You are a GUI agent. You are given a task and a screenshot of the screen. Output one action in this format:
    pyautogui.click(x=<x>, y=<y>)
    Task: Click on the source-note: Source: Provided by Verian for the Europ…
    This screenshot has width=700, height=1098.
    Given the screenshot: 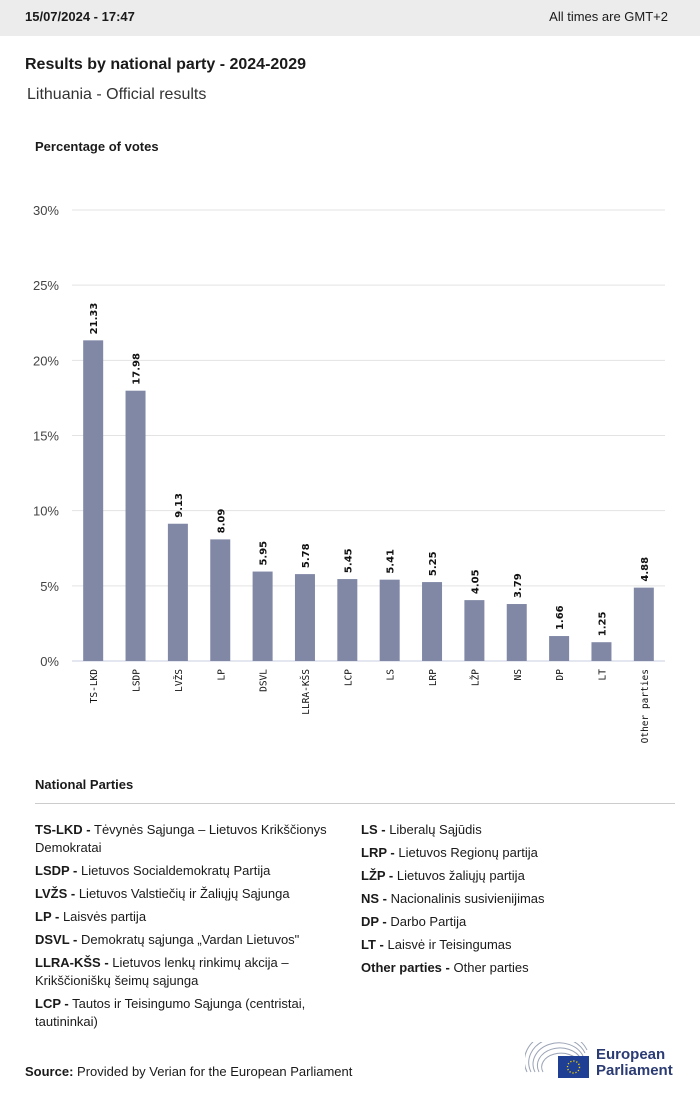 What is the action you would take?
    pyautogui.click(x=188, y=1071)
    